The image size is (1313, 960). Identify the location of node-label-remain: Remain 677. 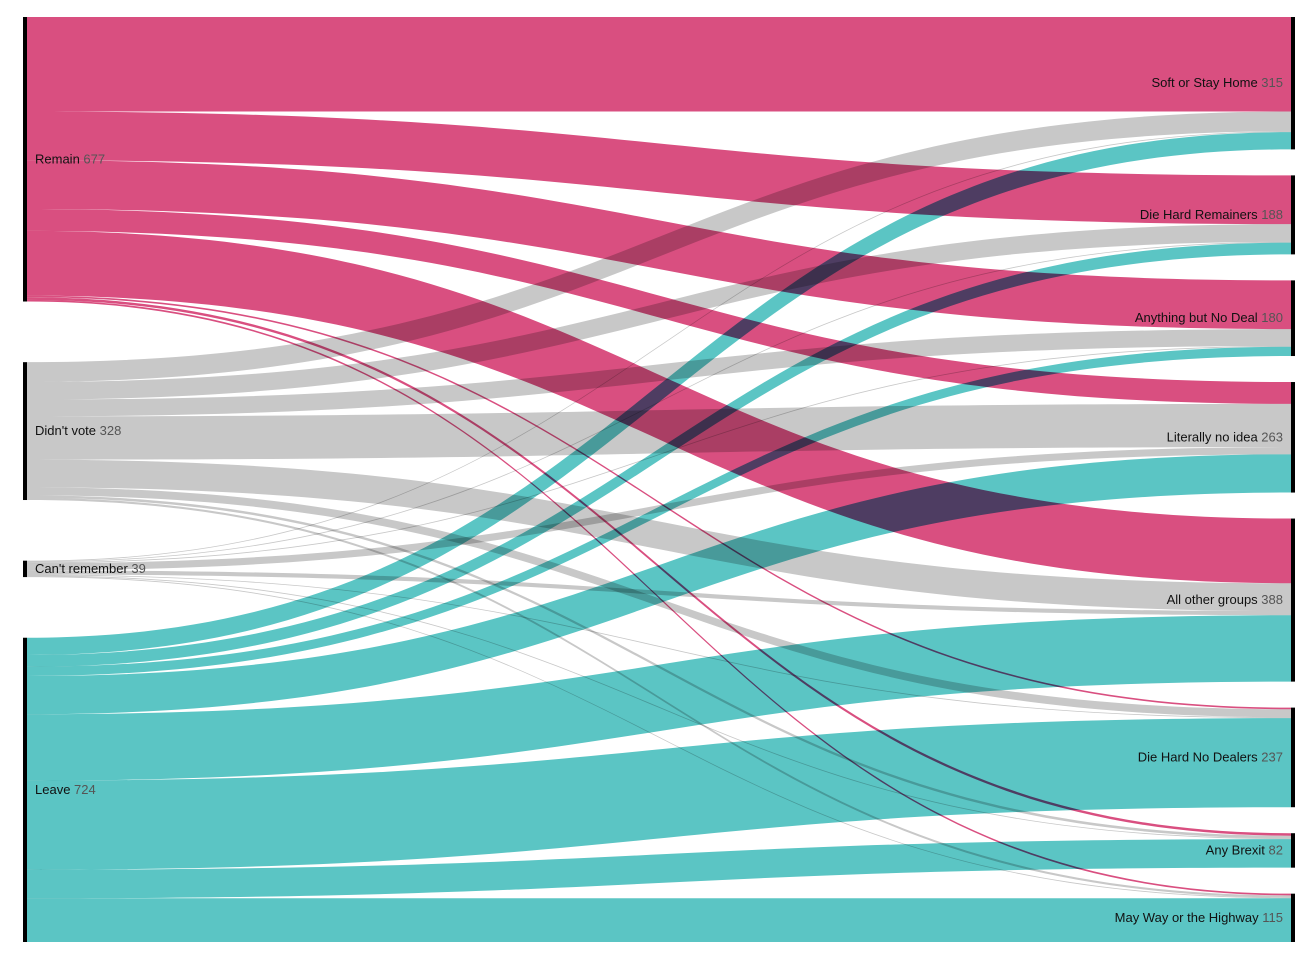
(70, 158).